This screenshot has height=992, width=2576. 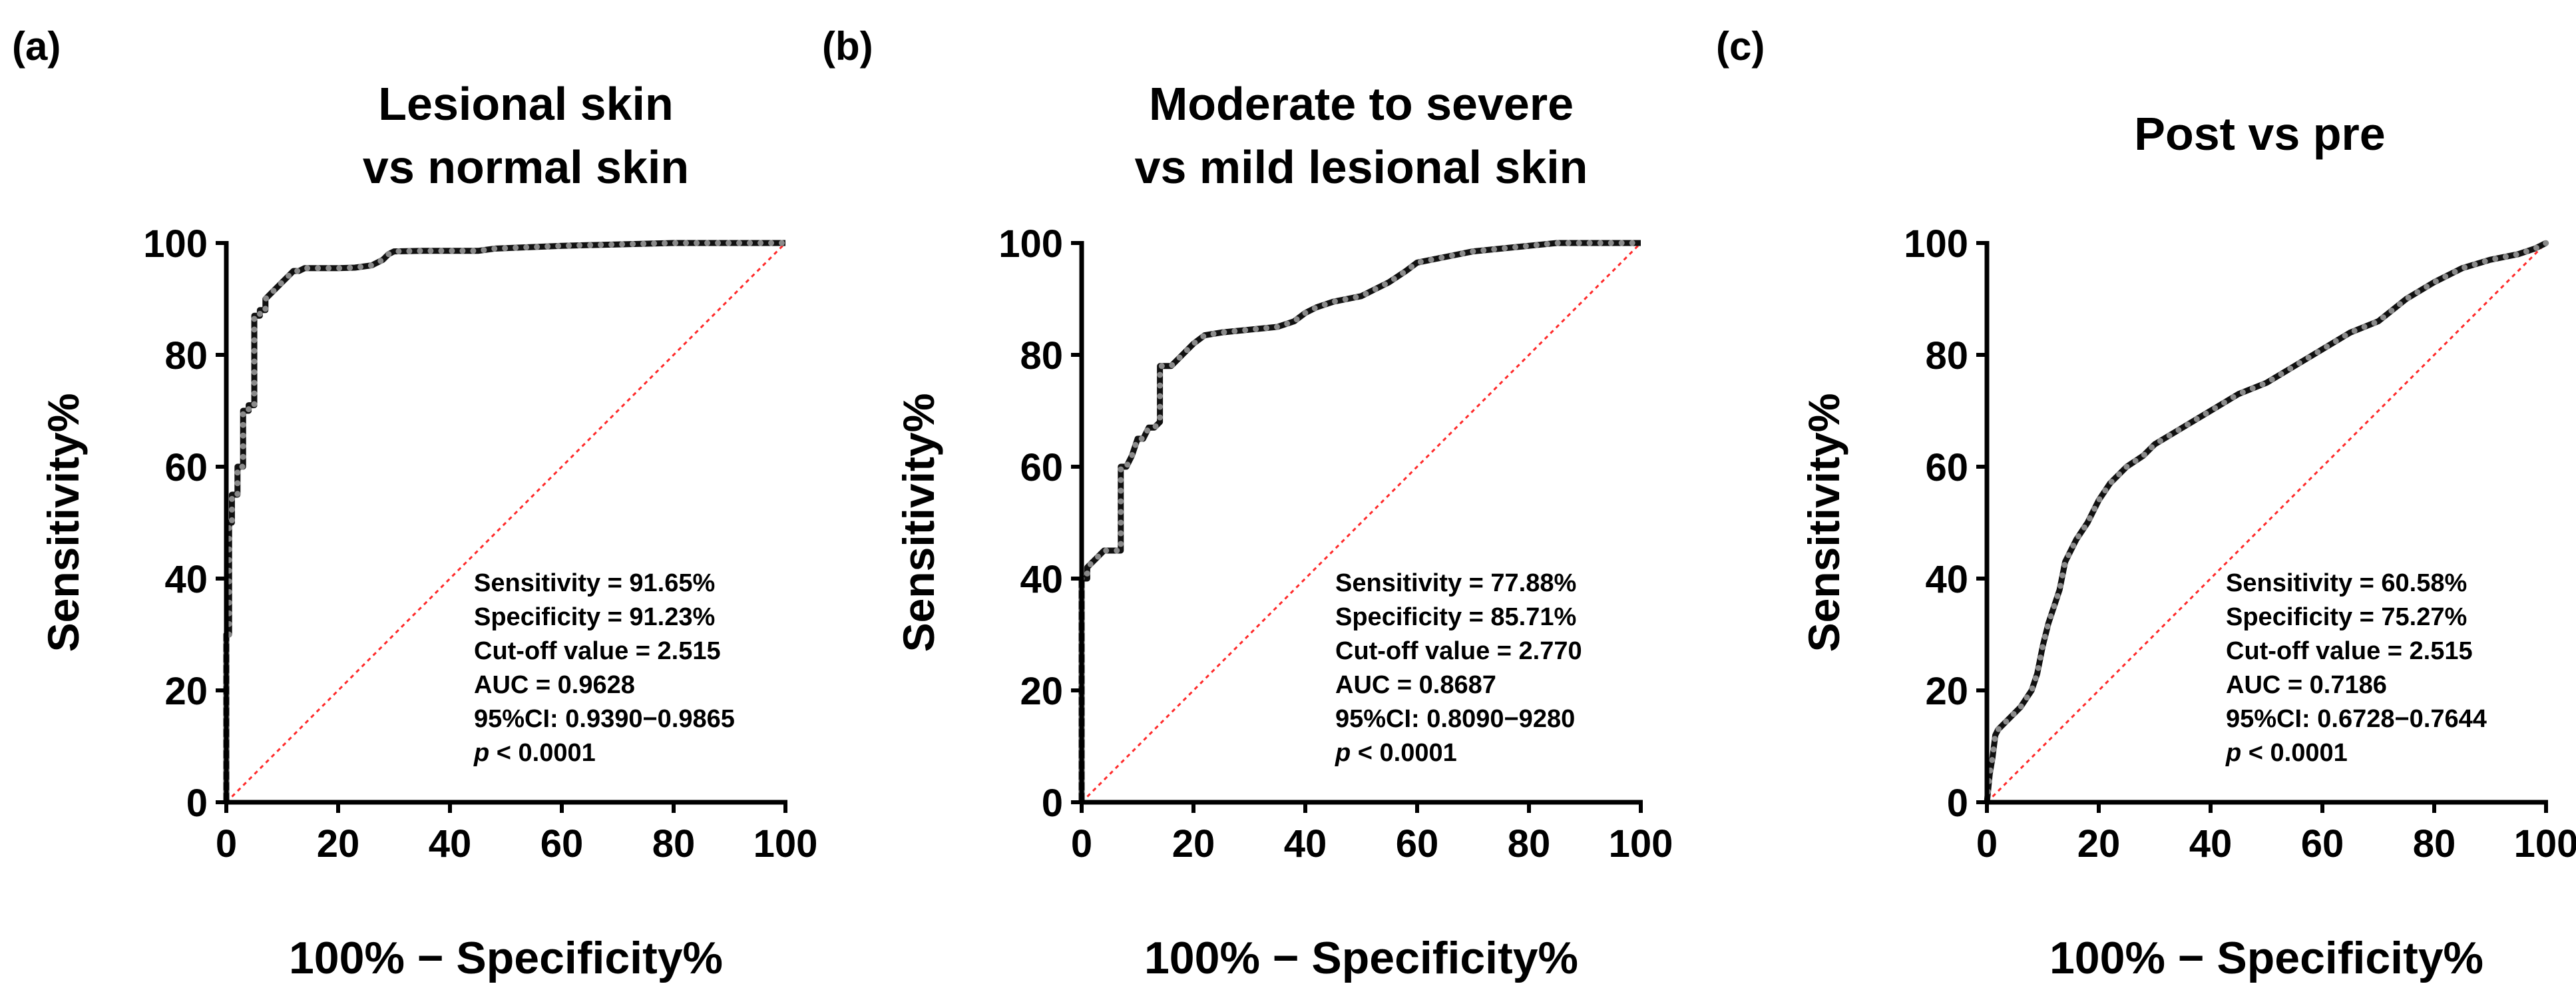 I want to click on stats-annotation-line: AUC = 0.7186, so click(x=2306, y=685).